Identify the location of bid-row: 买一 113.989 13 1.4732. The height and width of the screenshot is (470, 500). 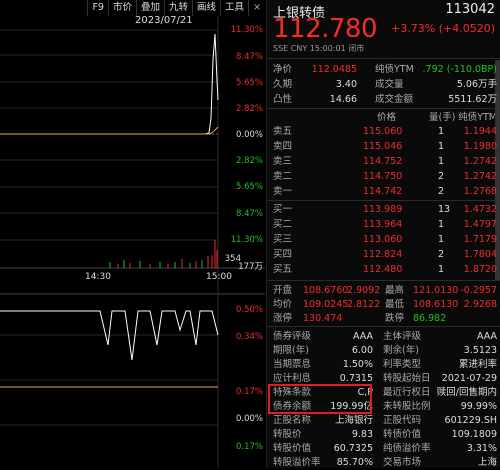
(385, 209).